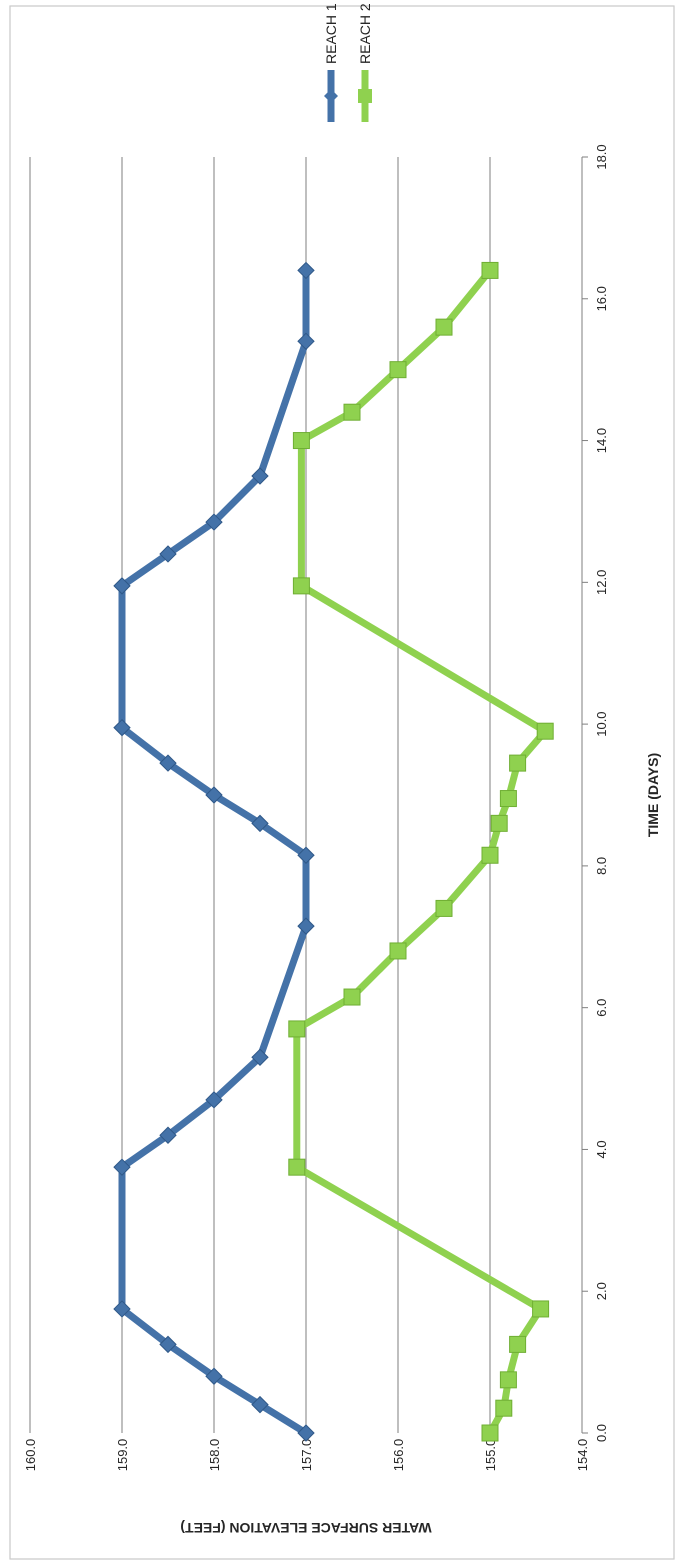 The width and height of the screenshot is (684, 1566). What do you see at coordinates (601, 298) in the screenshot?
I see `x-tick-label: 16.0` at bounding box center [601, 298].